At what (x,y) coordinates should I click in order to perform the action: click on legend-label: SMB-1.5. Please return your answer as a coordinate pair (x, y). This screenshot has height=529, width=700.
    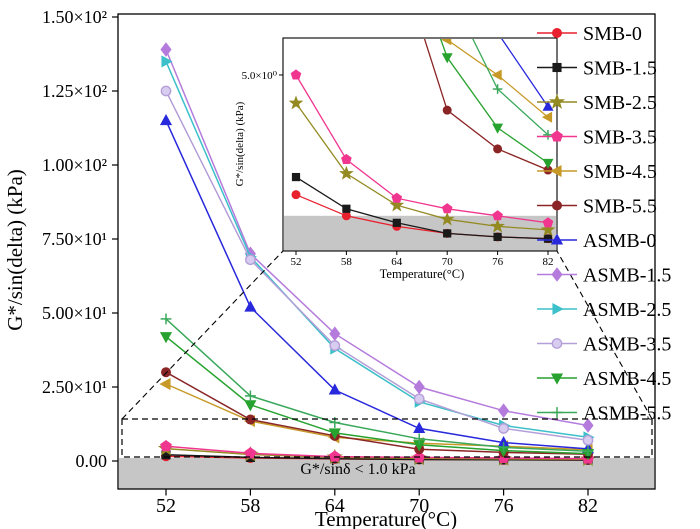
    Looking at the image, I should click on (620, 69).